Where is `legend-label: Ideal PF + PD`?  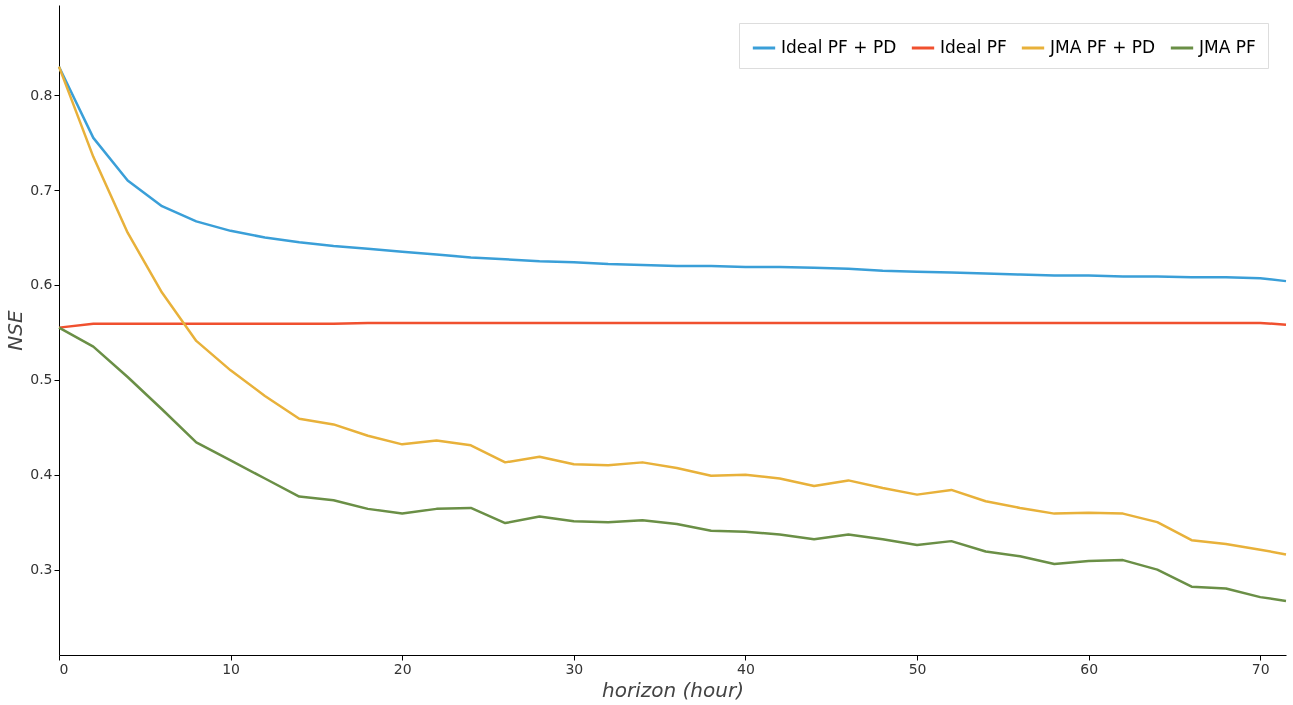 legend-label: Ideal PF + PD is located at coordinates (839, 47).